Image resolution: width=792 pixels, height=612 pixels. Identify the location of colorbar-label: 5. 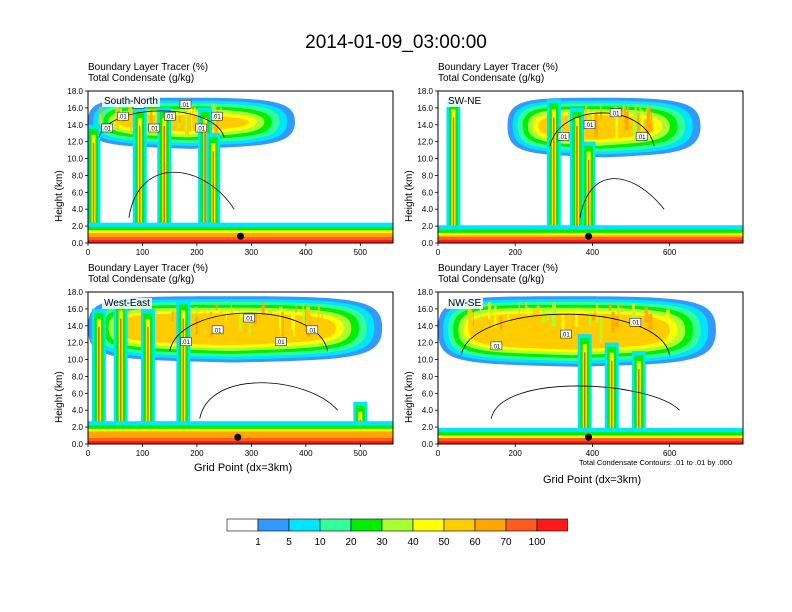
(289, 542).